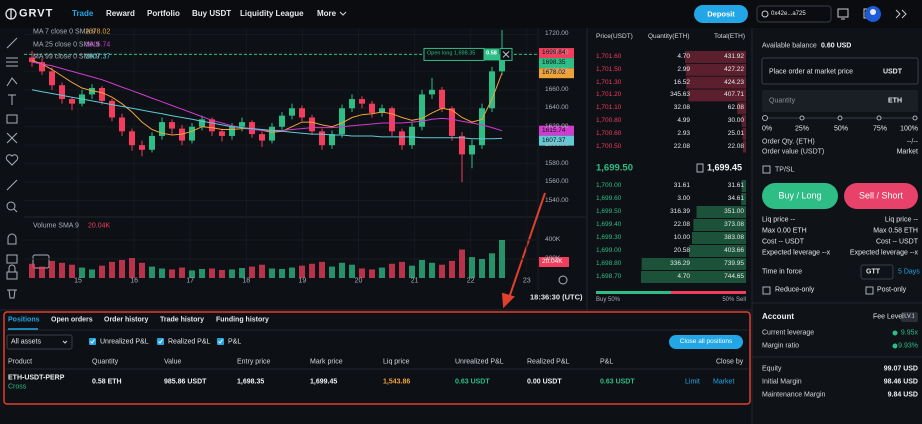 The width and height of the screenshot is (922, 424). What do you see at coordinates (24, 320) in the screenshot?
I see `tab: Positions` at bounding box center [24, 320].